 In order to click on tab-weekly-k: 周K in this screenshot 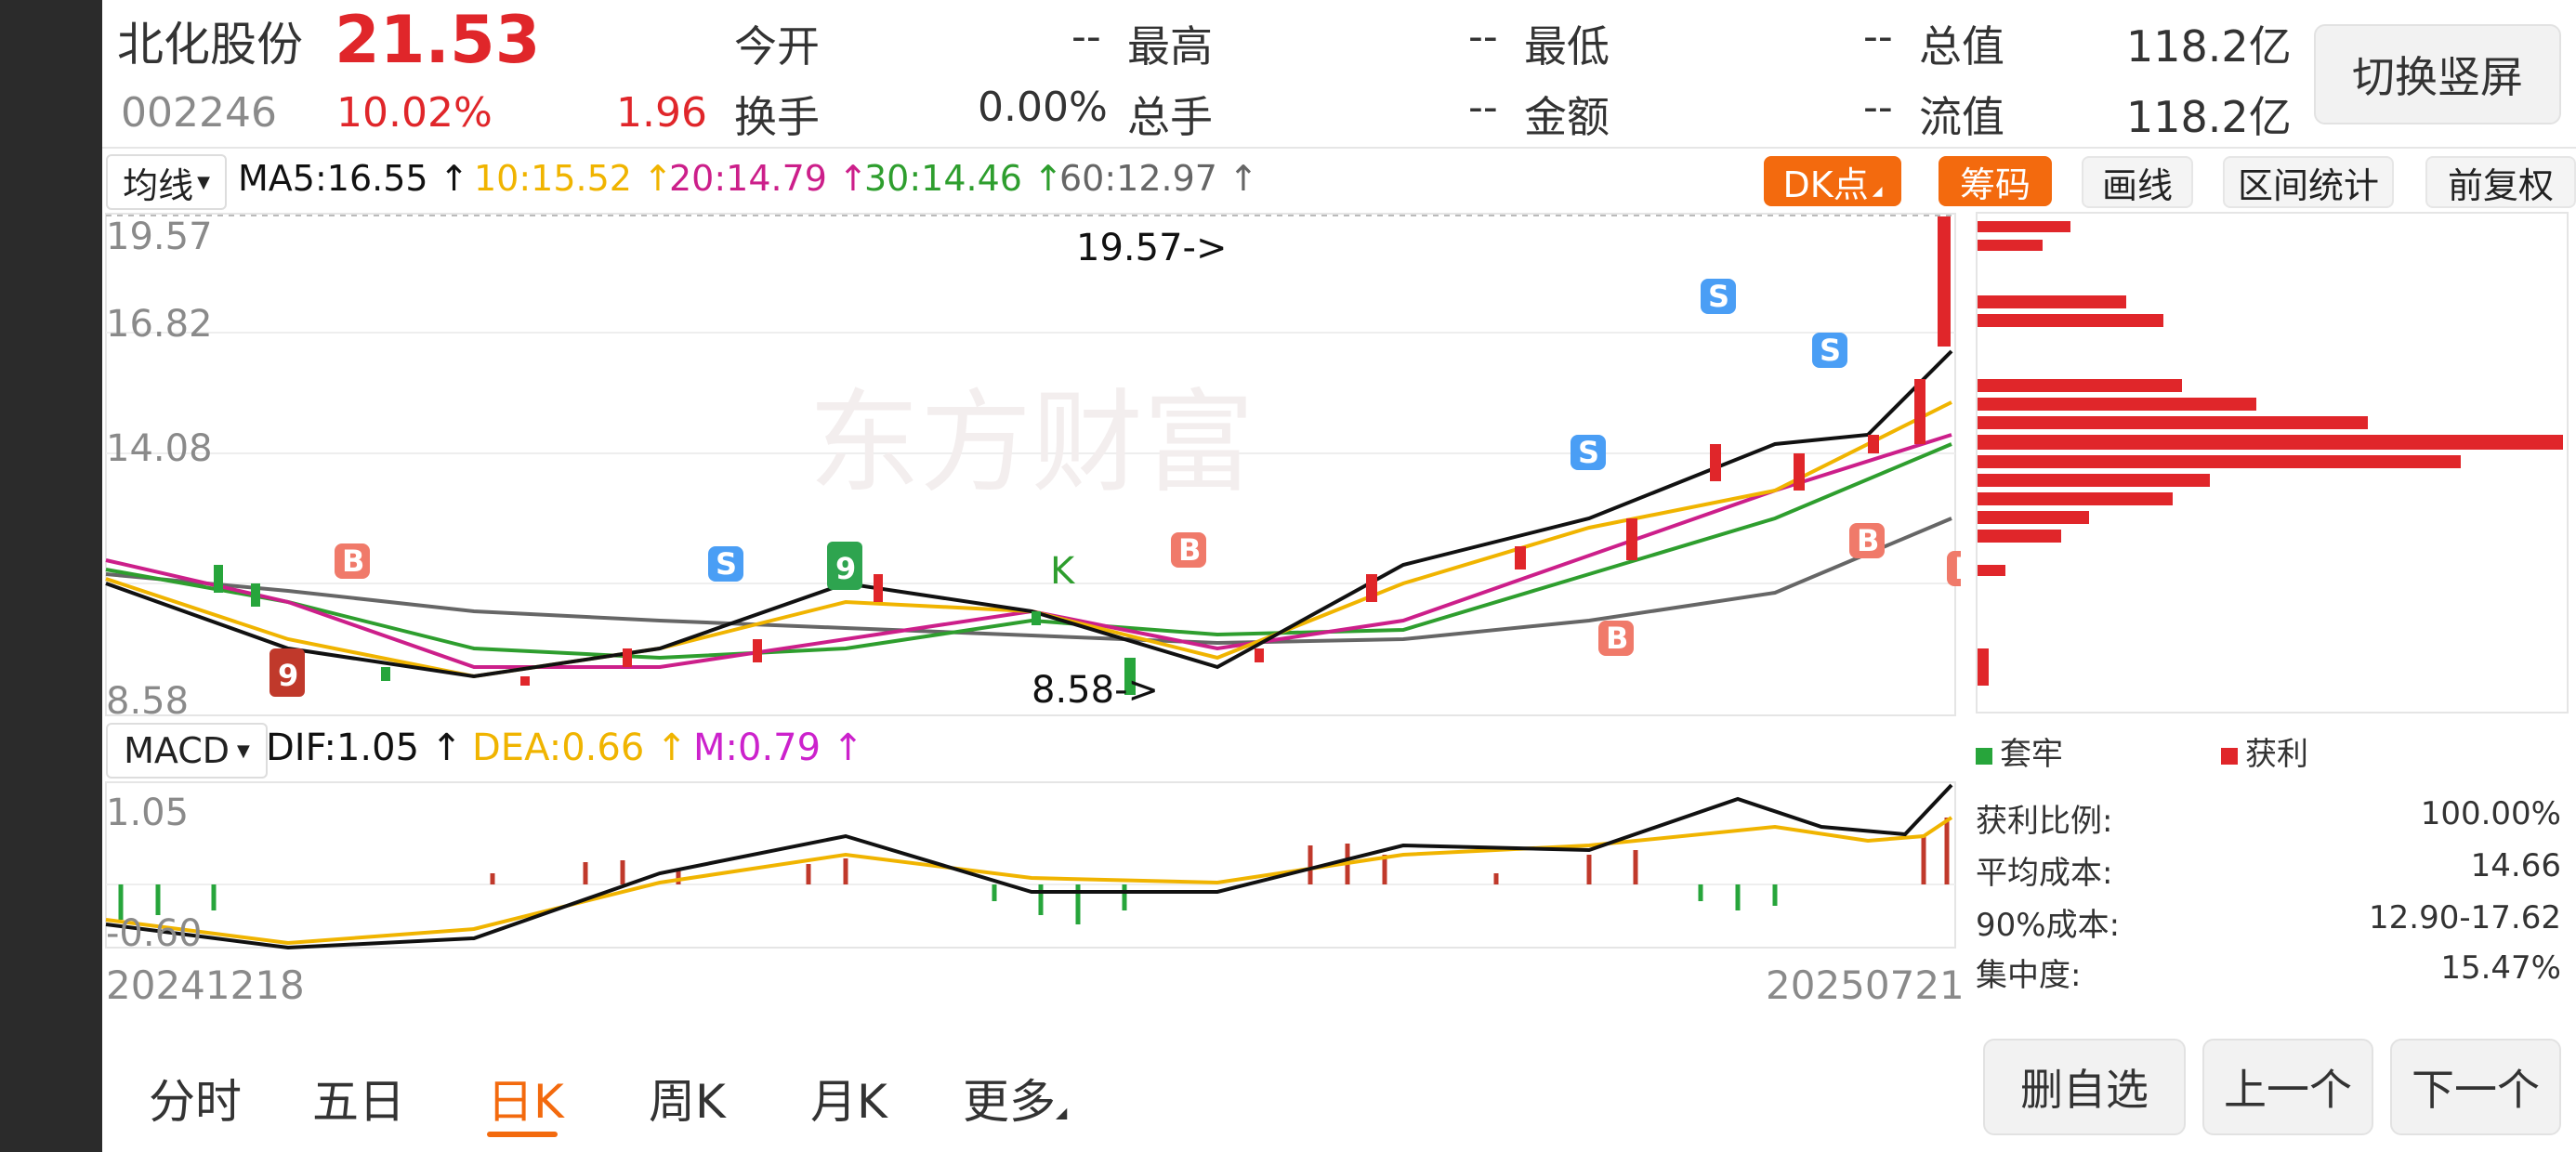, I will do `click(687, 1102)`.